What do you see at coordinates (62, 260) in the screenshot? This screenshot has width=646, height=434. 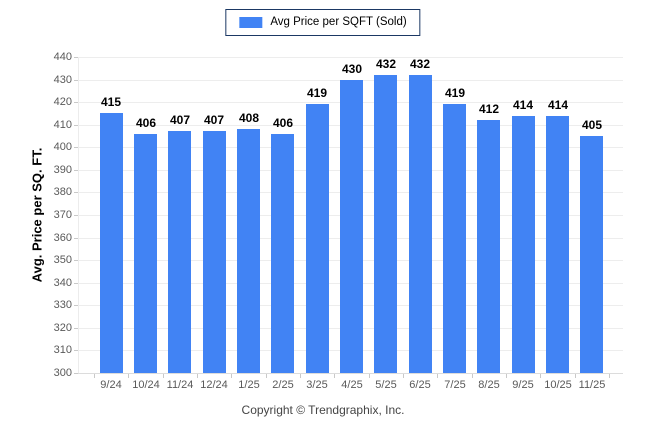 I see `y-axis-tick-label: 350` at bounding box center [62, 260].